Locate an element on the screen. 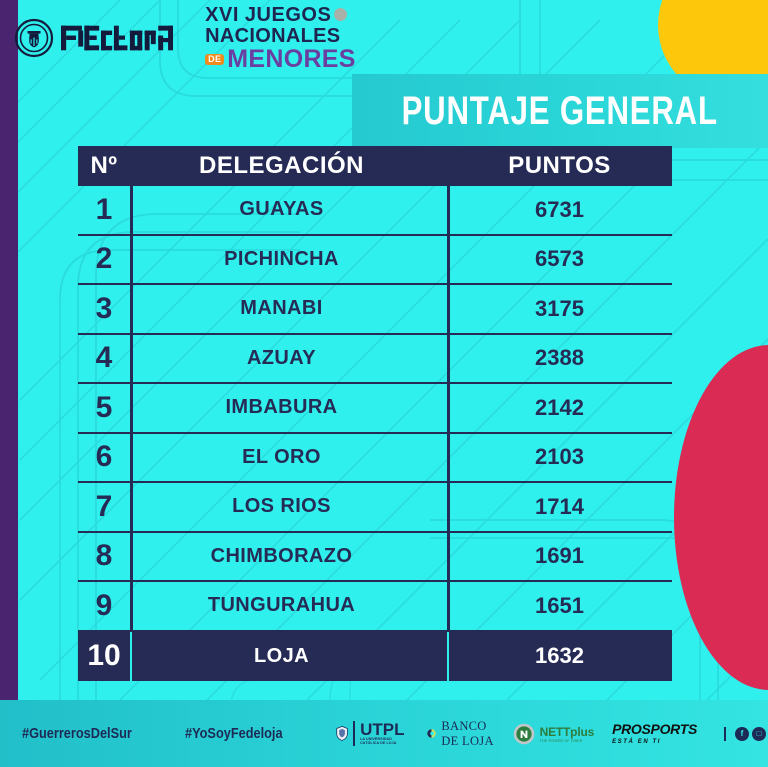  nettplus-circle-icon is located at coordinates (523, 733).